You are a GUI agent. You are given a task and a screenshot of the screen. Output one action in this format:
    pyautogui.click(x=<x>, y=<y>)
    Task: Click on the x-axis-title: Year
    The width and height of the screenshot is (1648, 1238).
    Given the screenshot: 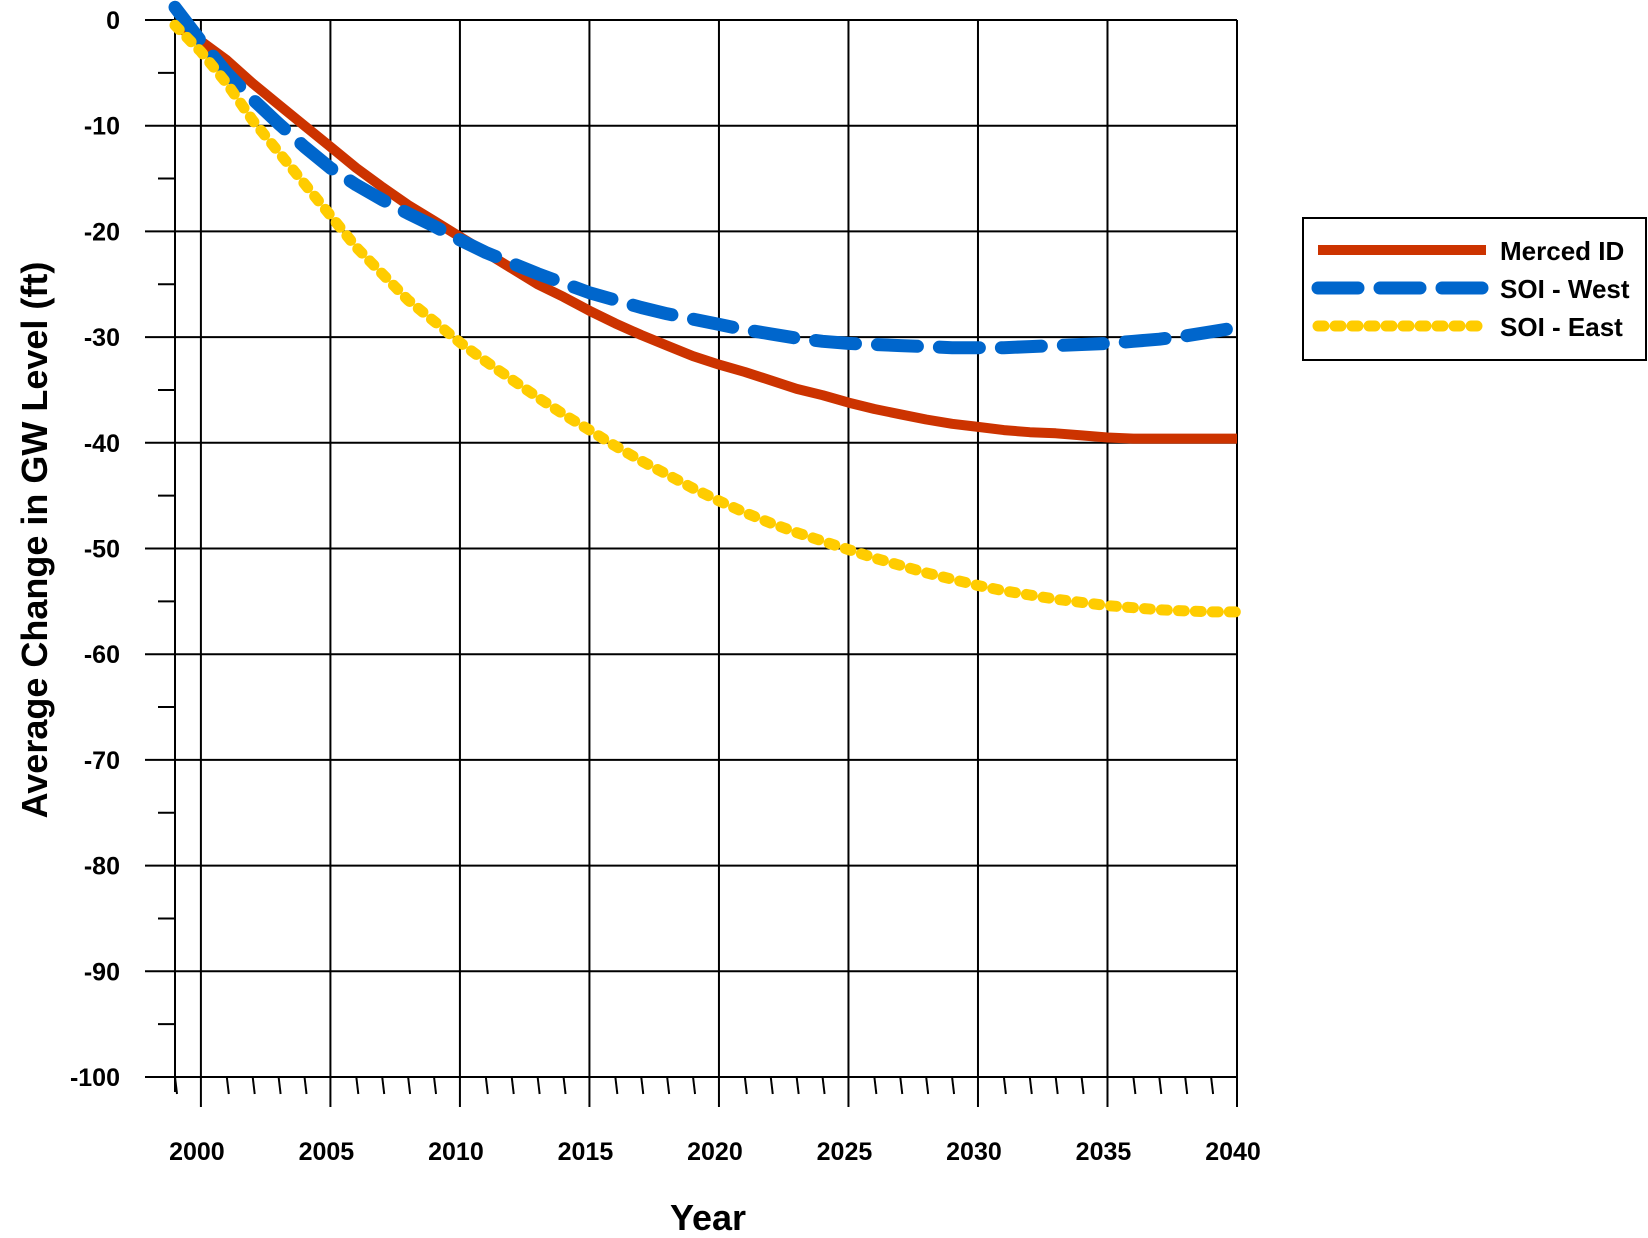 What is the action you would take?
    pyautogui.click(x=708, y=1217)
    